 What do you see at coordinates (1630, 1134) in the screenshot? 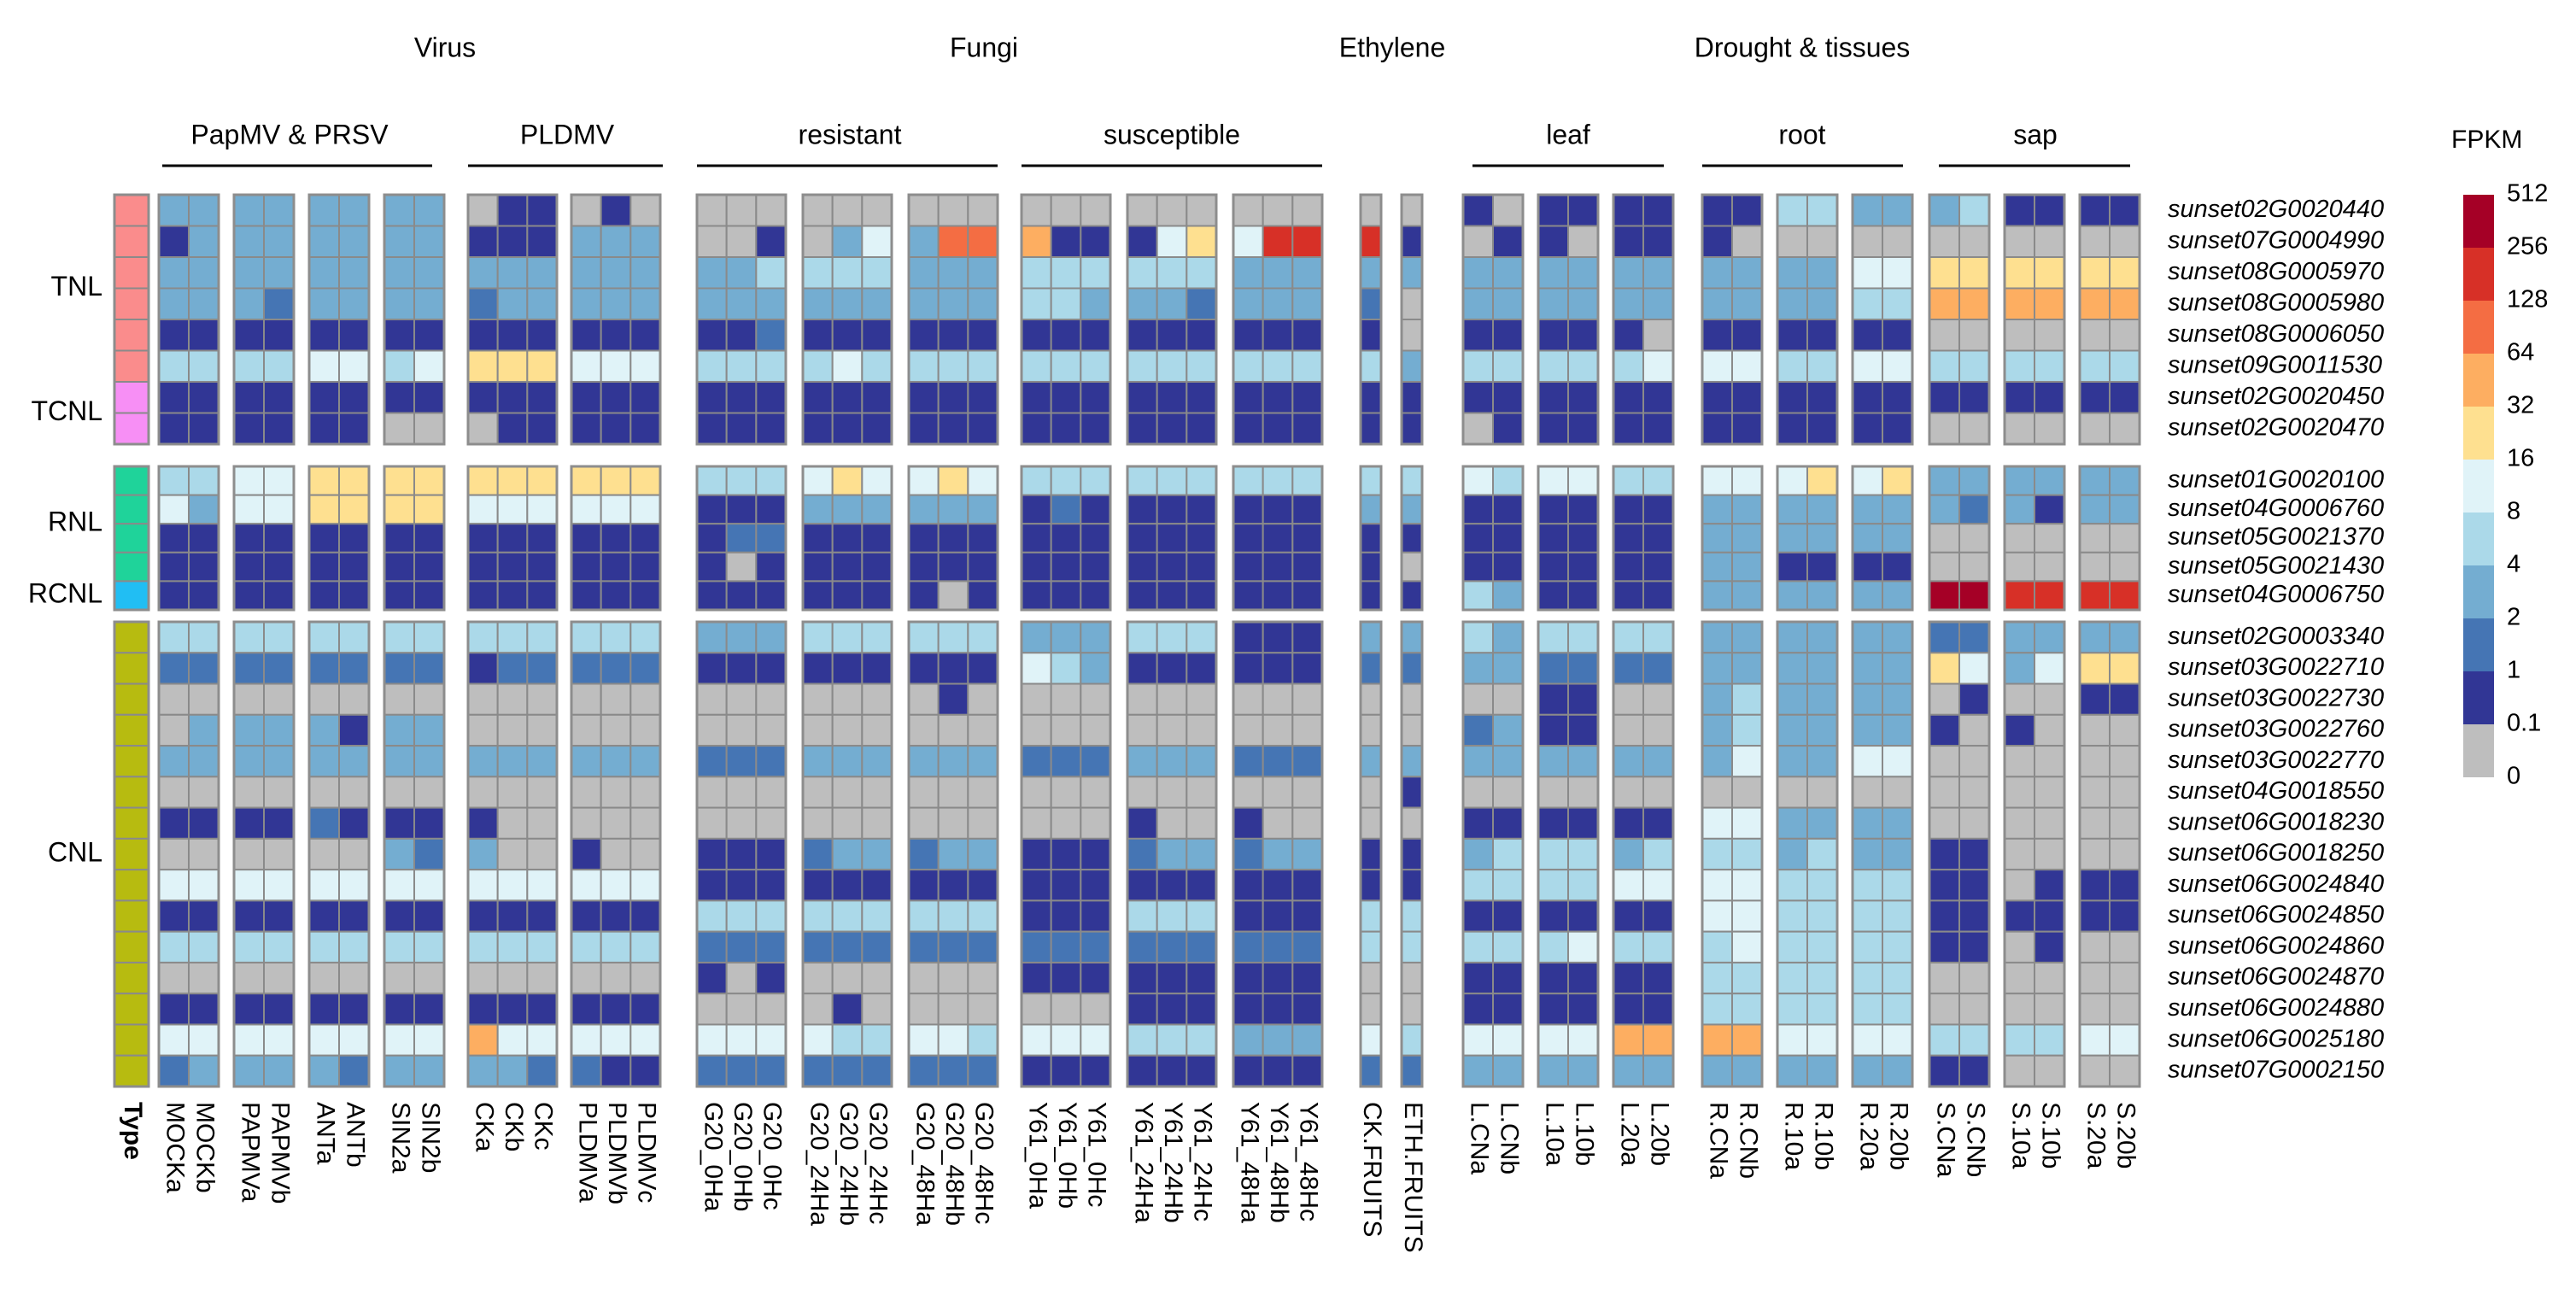
I see `column-label: L.20a` at bounding box center [1630, 1134].